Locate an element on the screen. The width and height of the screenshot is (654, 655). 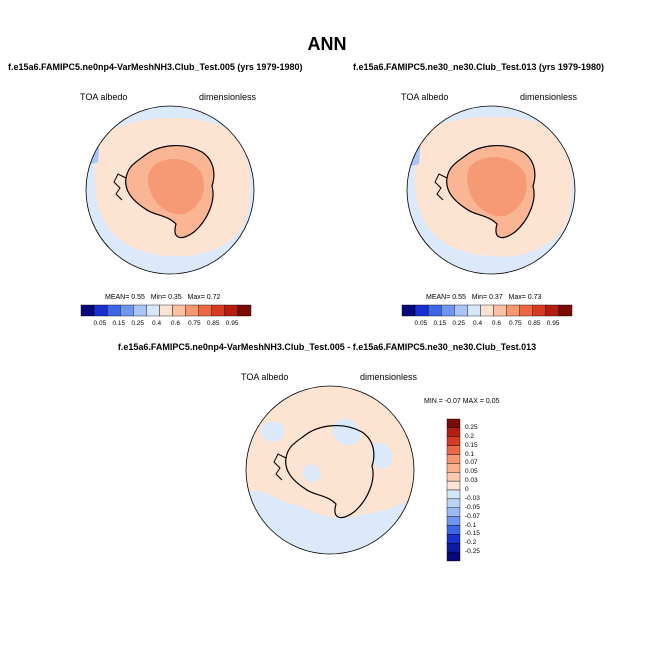
colorbar-tick-label: 0.1 is located at coordinates (470, 454).